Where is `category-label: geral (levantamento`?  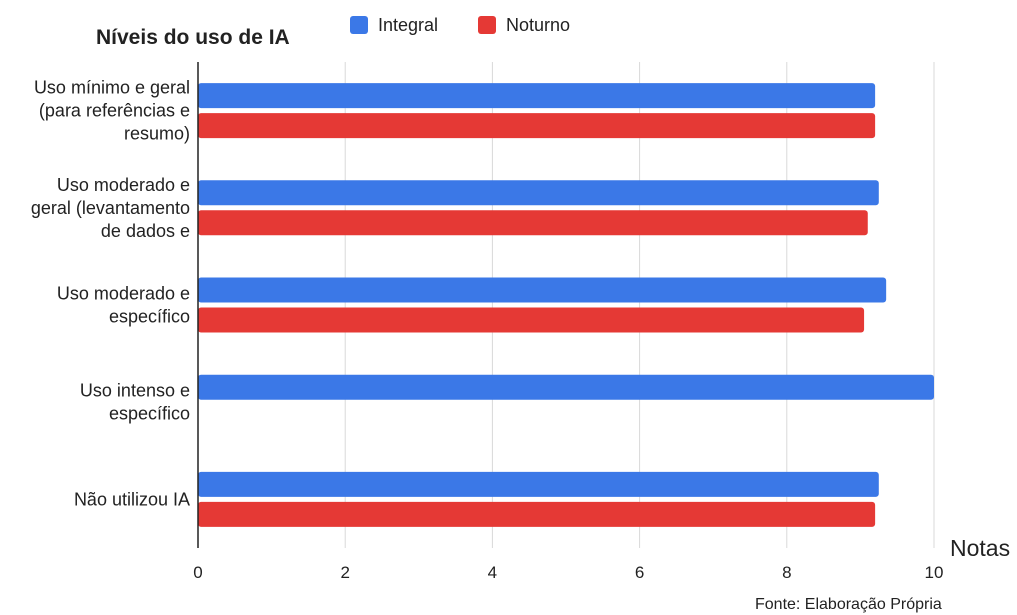
category-label: geral (levantamento is located at coordinates (110, 208).